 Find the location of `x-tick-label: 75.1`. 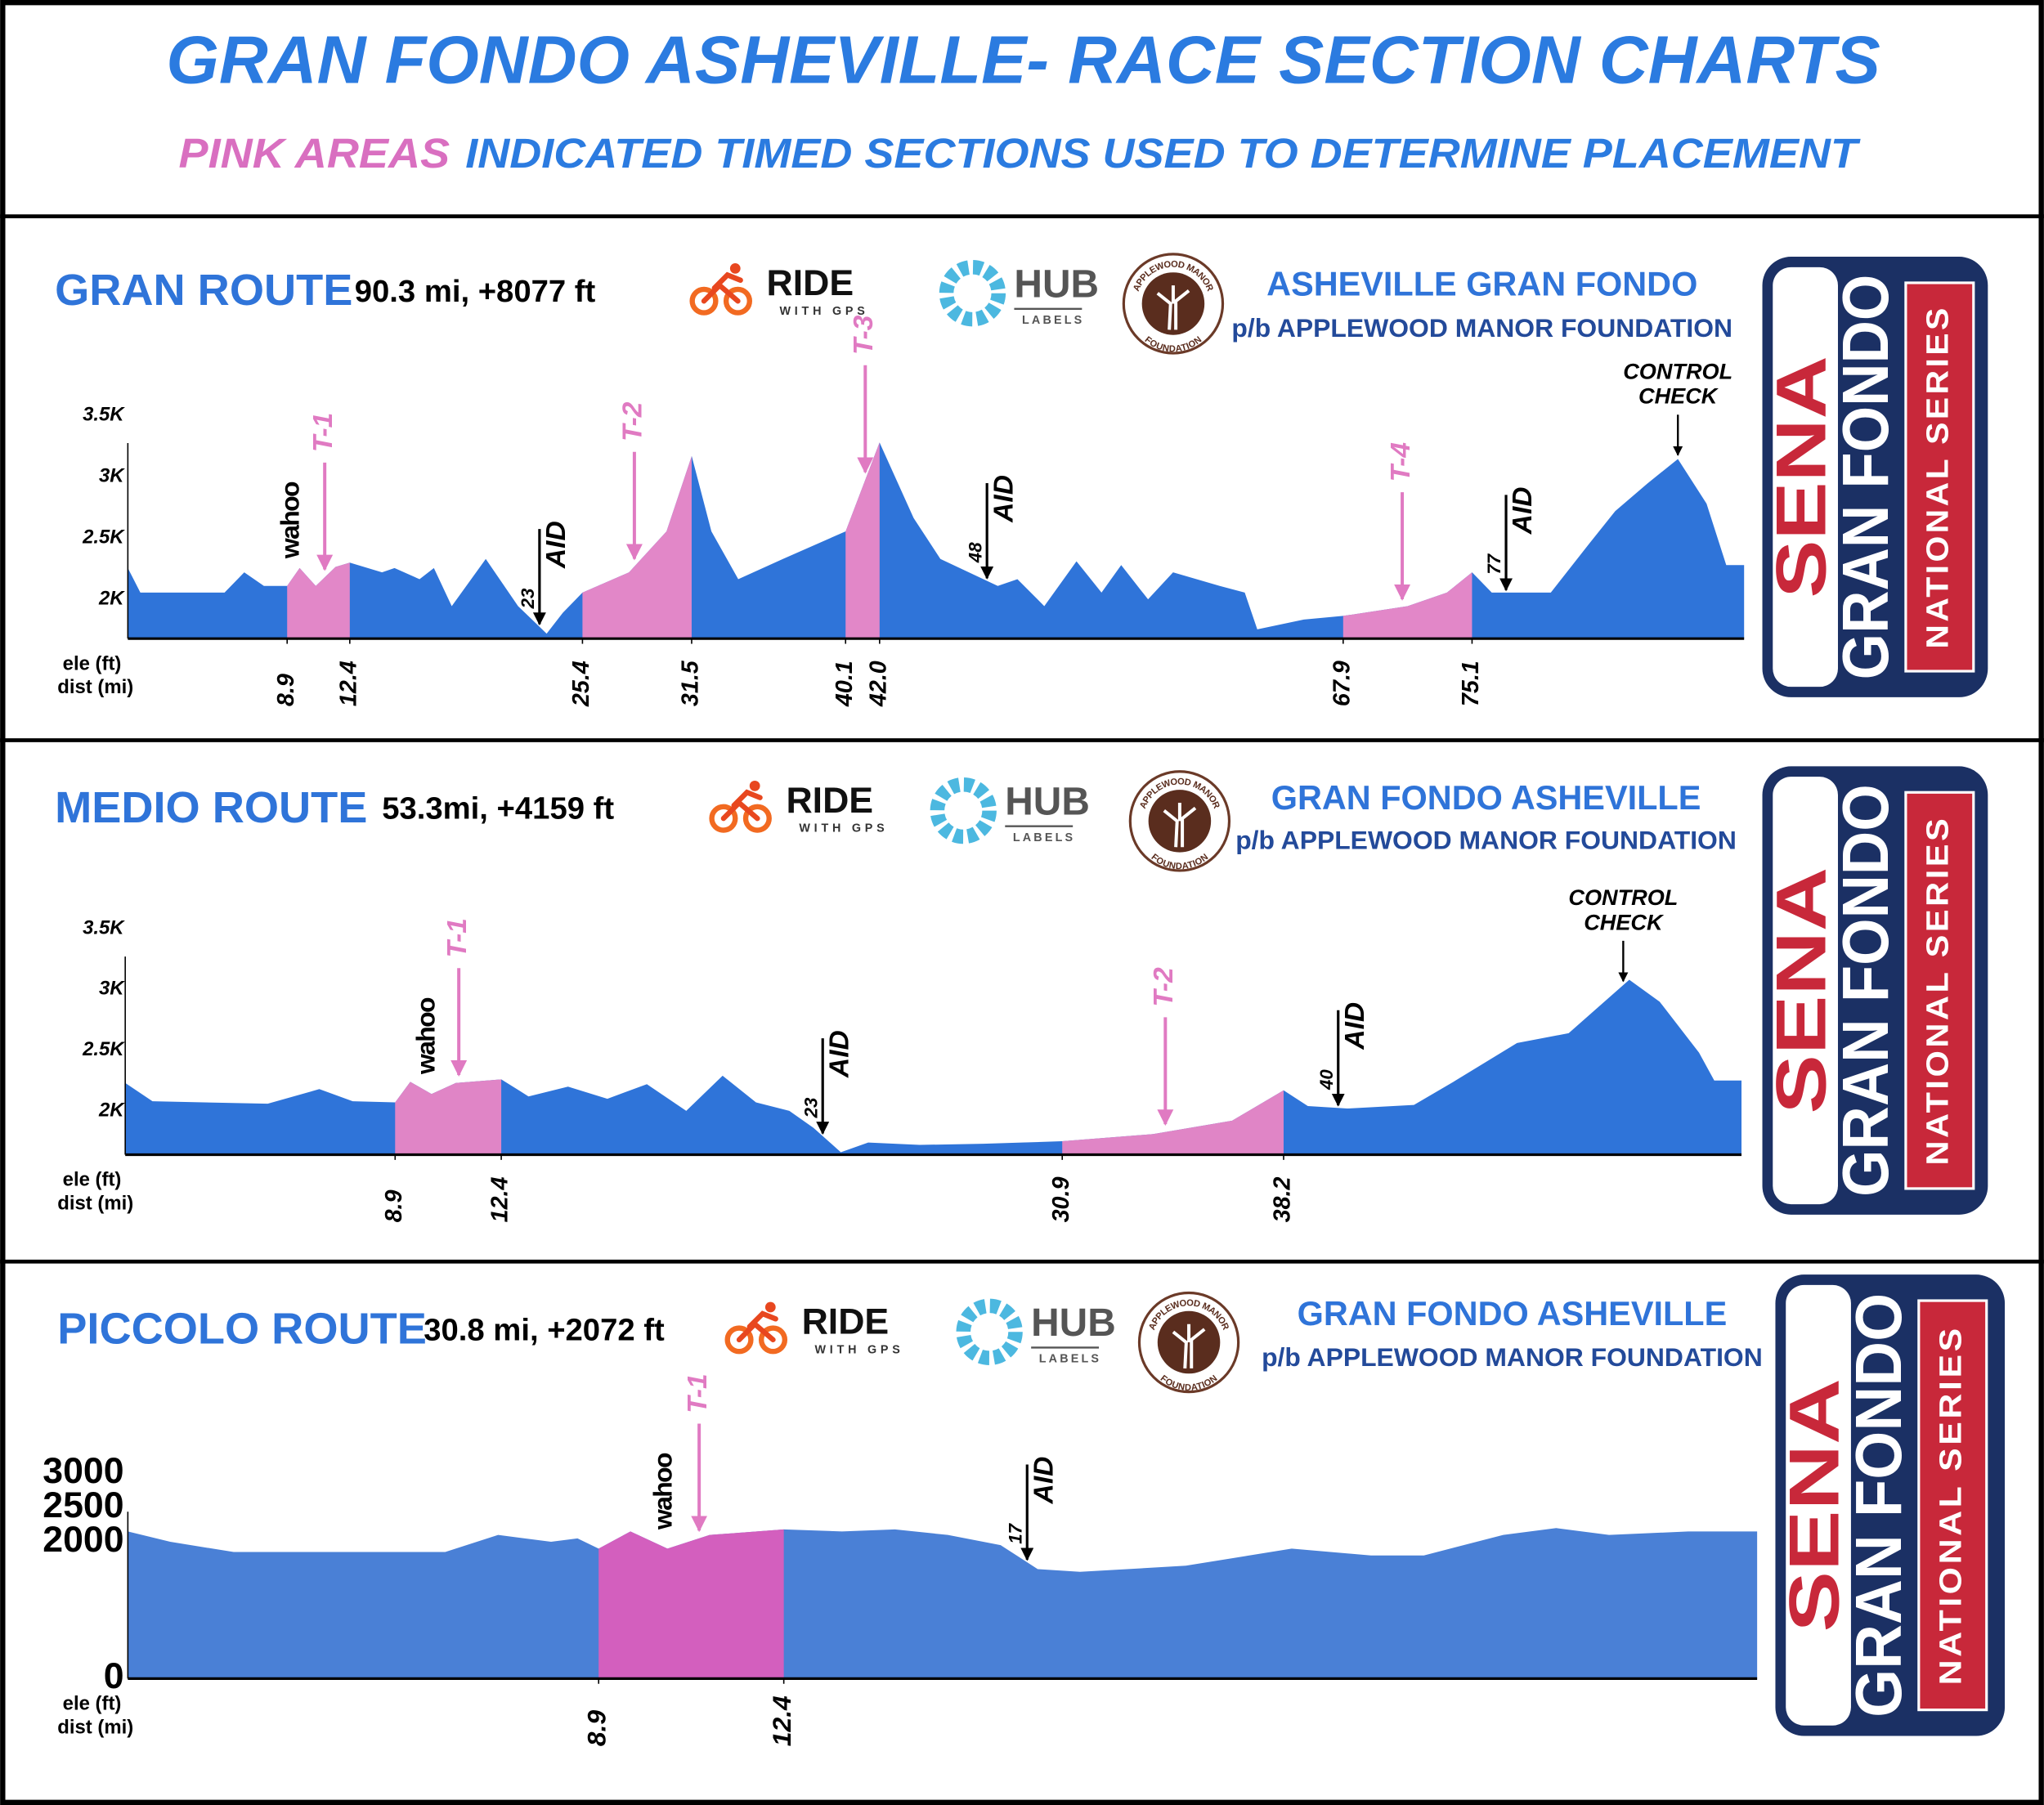

x-tick-label: 75.1 is located at coordinates (1471, 683).